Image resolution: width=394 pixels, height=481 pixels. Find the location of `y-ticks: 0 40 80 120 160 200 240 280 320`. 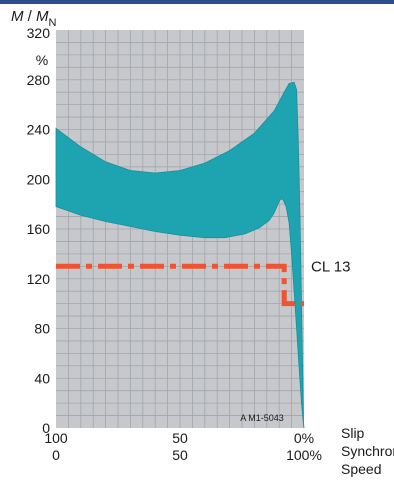

y-ticks: 0 40 80 120 160 200 240 280 320 is located at coordinates (39, 230).